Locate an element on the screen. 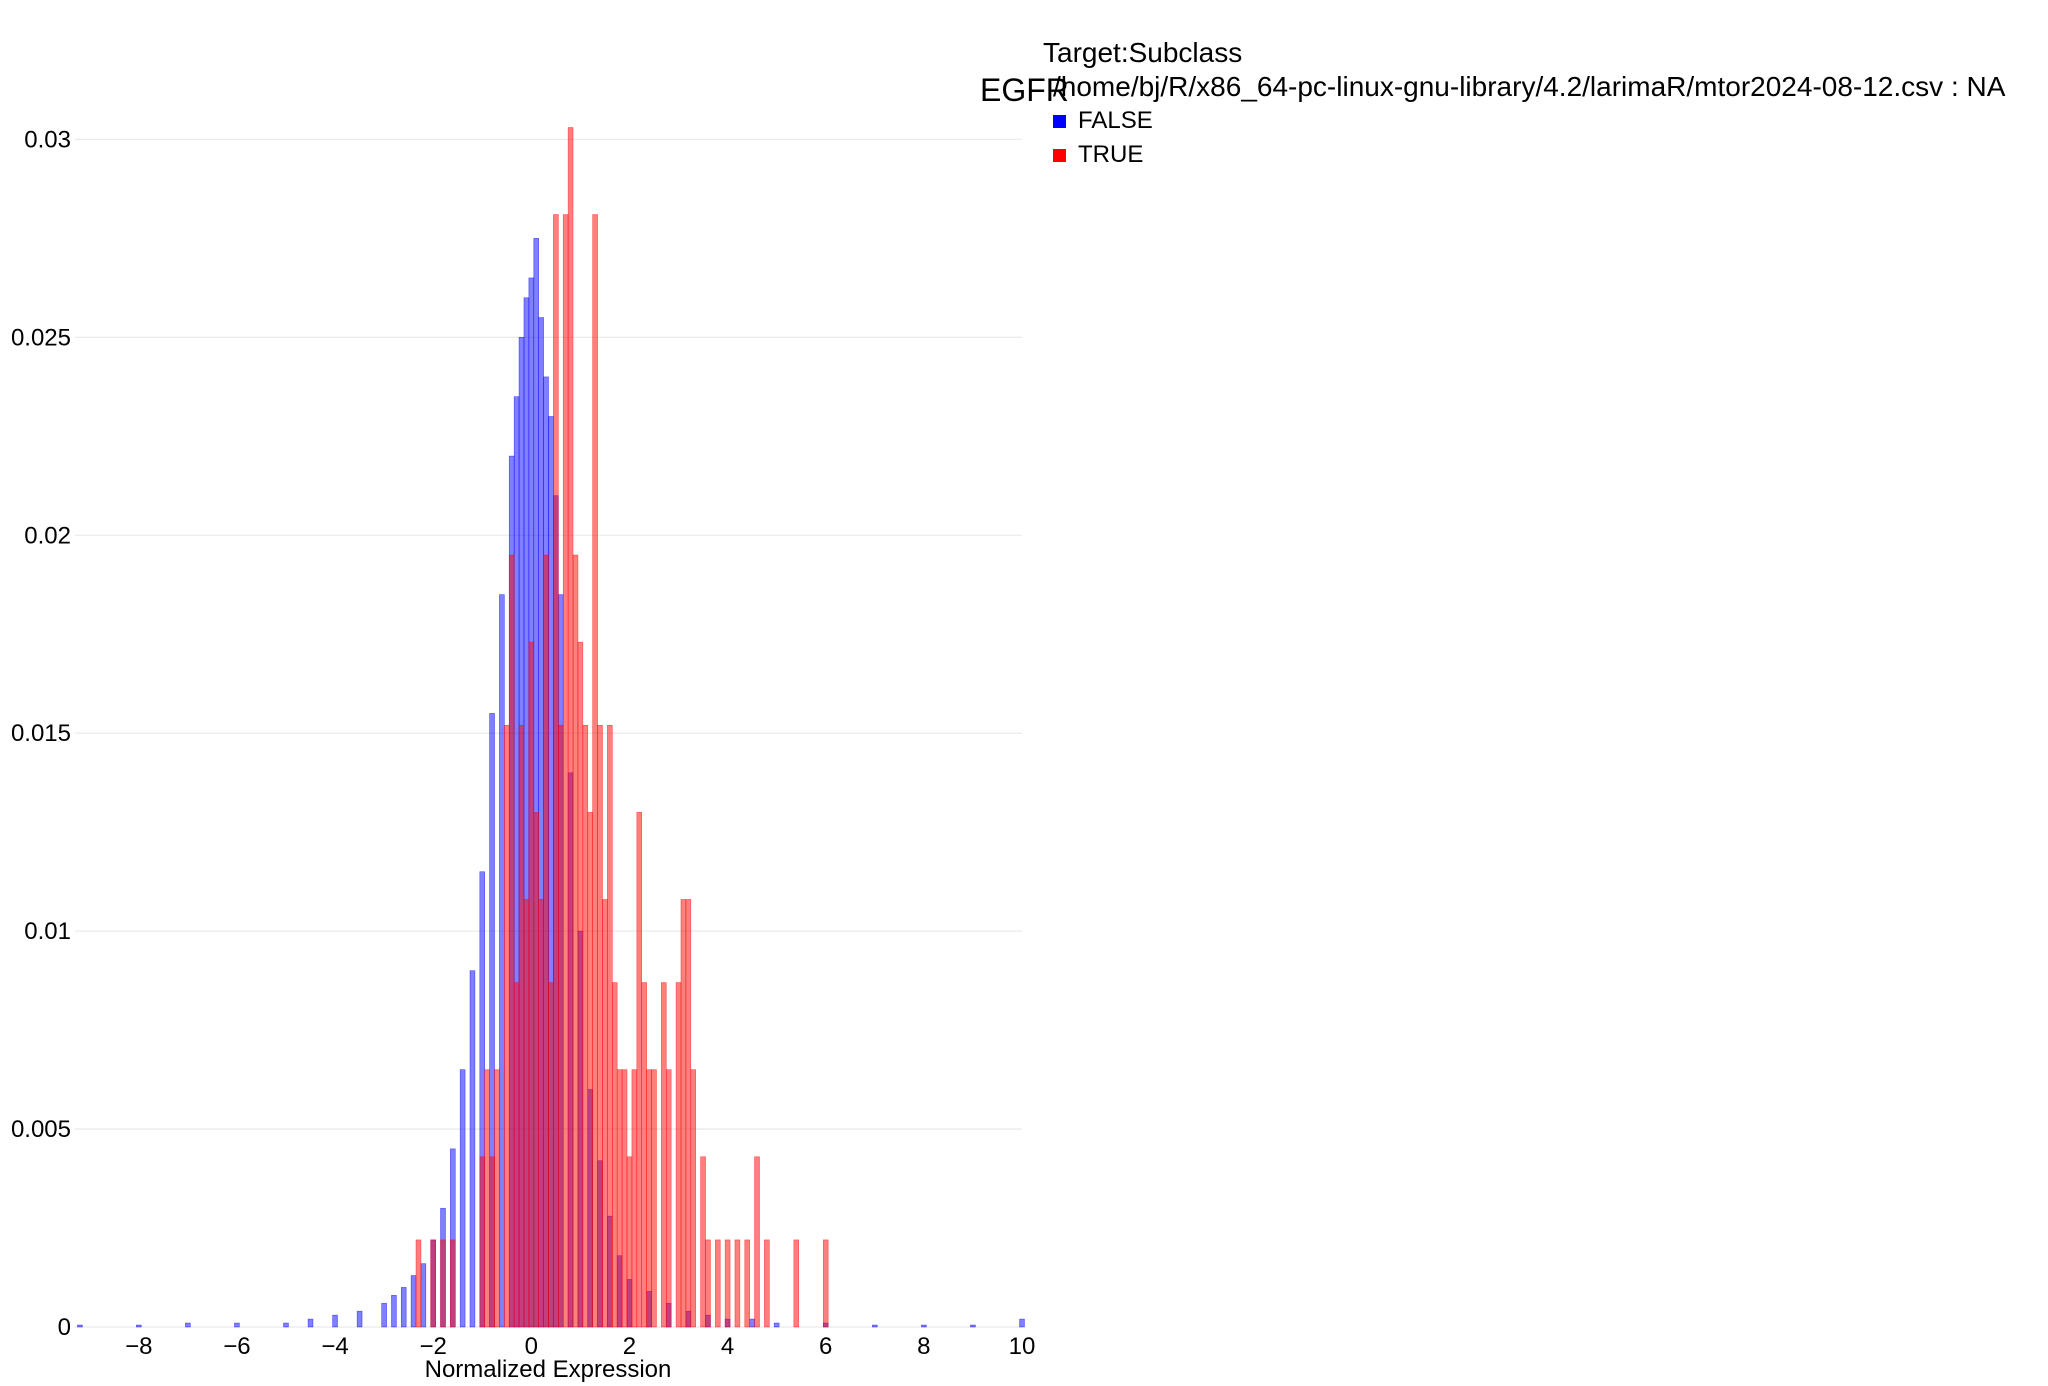 This screenshot has height=1386, width=2048. y-tick-label: 0 is located at coordinates (64, 1327).